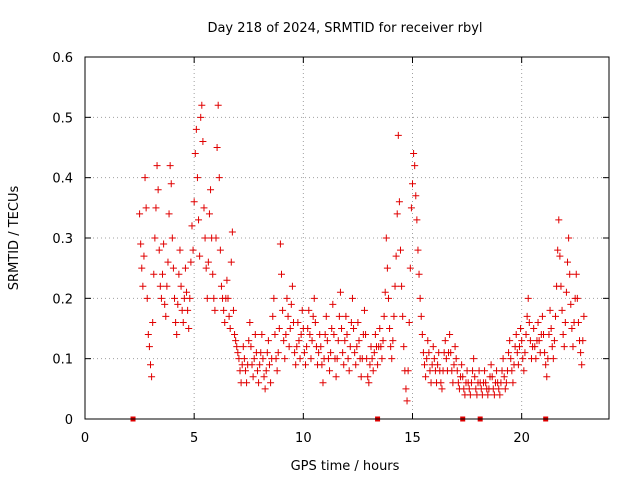 The height and width of the screenshot is (480, 640). Describe the element at coordinates (62, 239) in the screenshot. I see `y-tick-labels: 0 0.1 0.2 0.3 0.4 0.5 0.6` at that location.